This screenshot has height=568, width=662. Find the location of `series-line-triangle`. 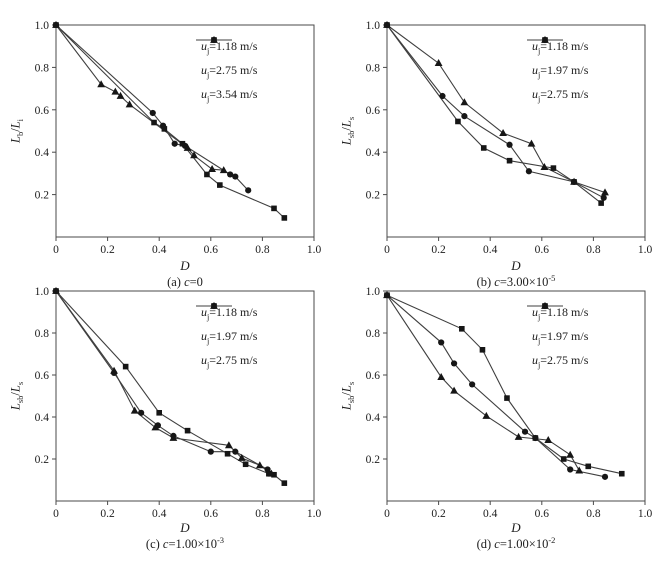

series-line-triangle is located at coordinates (496, 109).